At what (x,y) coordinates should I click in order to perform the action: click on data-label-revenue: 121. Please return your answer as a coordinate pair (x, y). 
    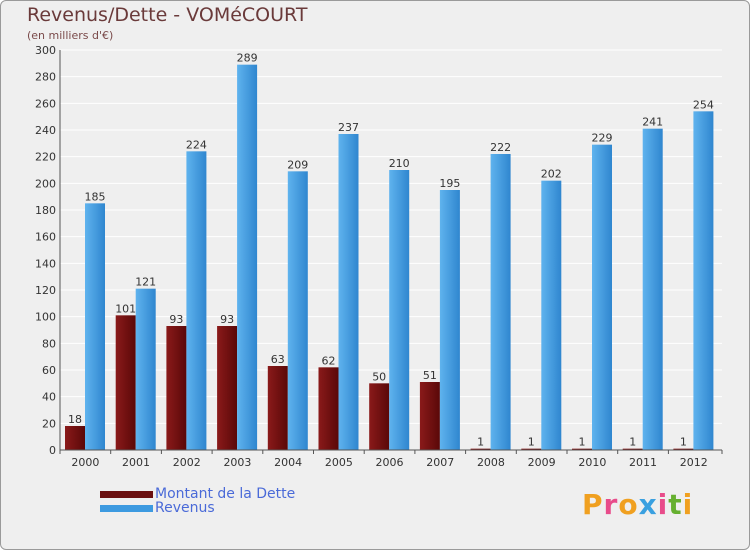
    Looking at the image, I should click on (145, 282).